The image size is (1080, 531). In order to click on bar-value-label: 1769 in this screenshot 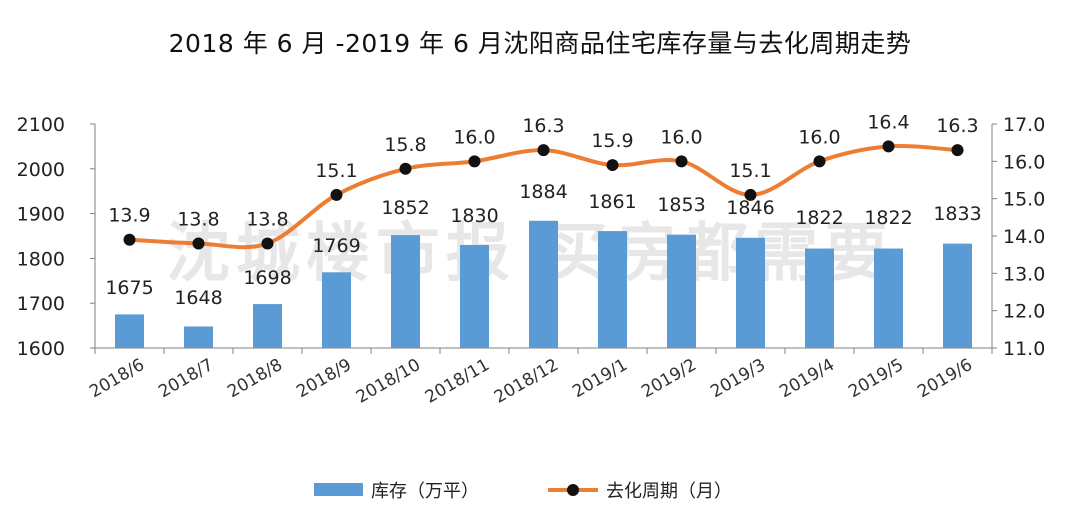, I will do `click(336, 246)`.